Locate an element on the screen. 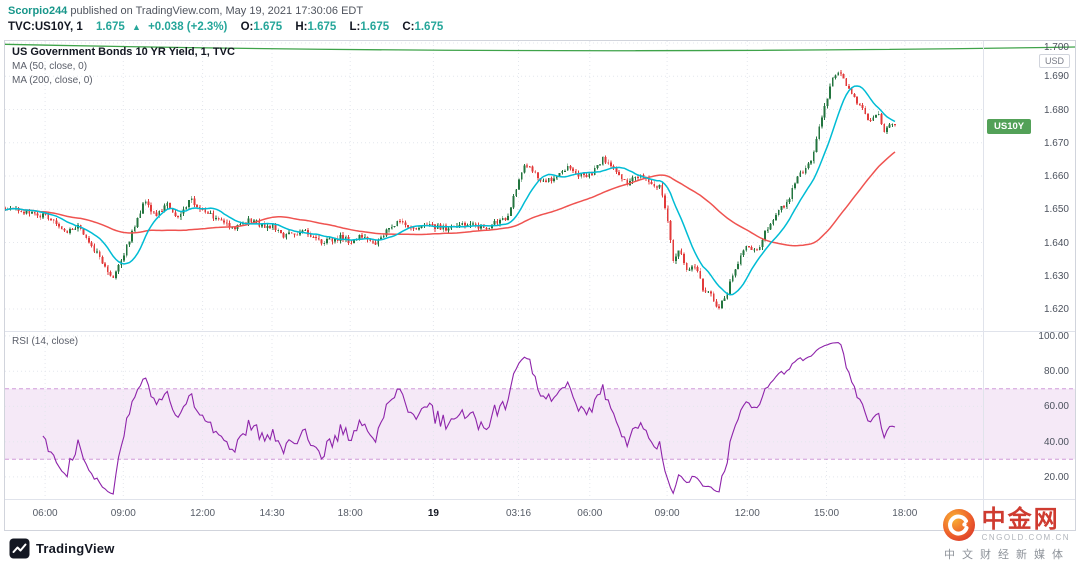 Image resolution: width=1080 pixels, height=567 pixels. low-value: 1.675 is located at coordinates (375, 27).